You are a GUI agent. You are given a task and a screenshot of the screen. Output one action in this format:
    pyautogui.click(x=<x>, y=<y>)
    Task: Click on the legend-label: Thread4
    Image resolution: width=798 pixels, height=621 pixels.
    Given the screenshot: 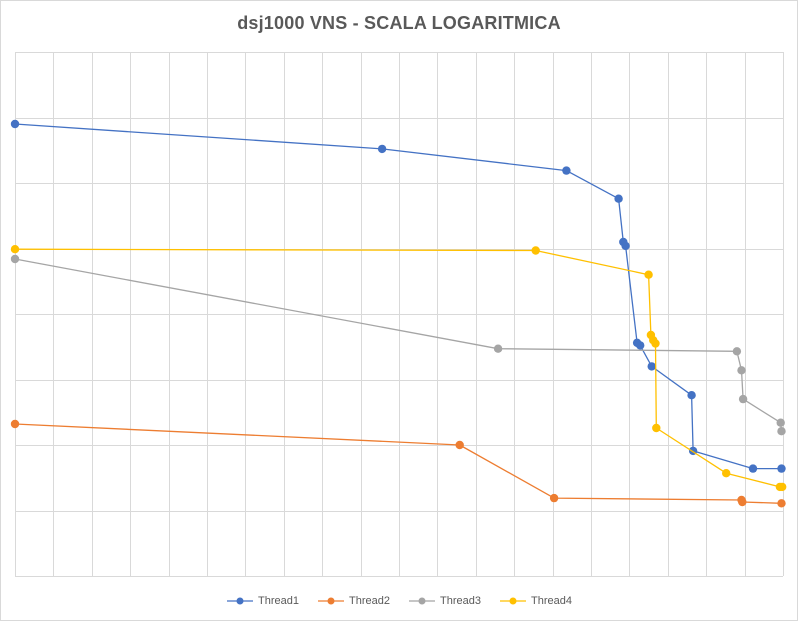 What is the action you would take?
    pyautogui.click(x=551, y=601)
    